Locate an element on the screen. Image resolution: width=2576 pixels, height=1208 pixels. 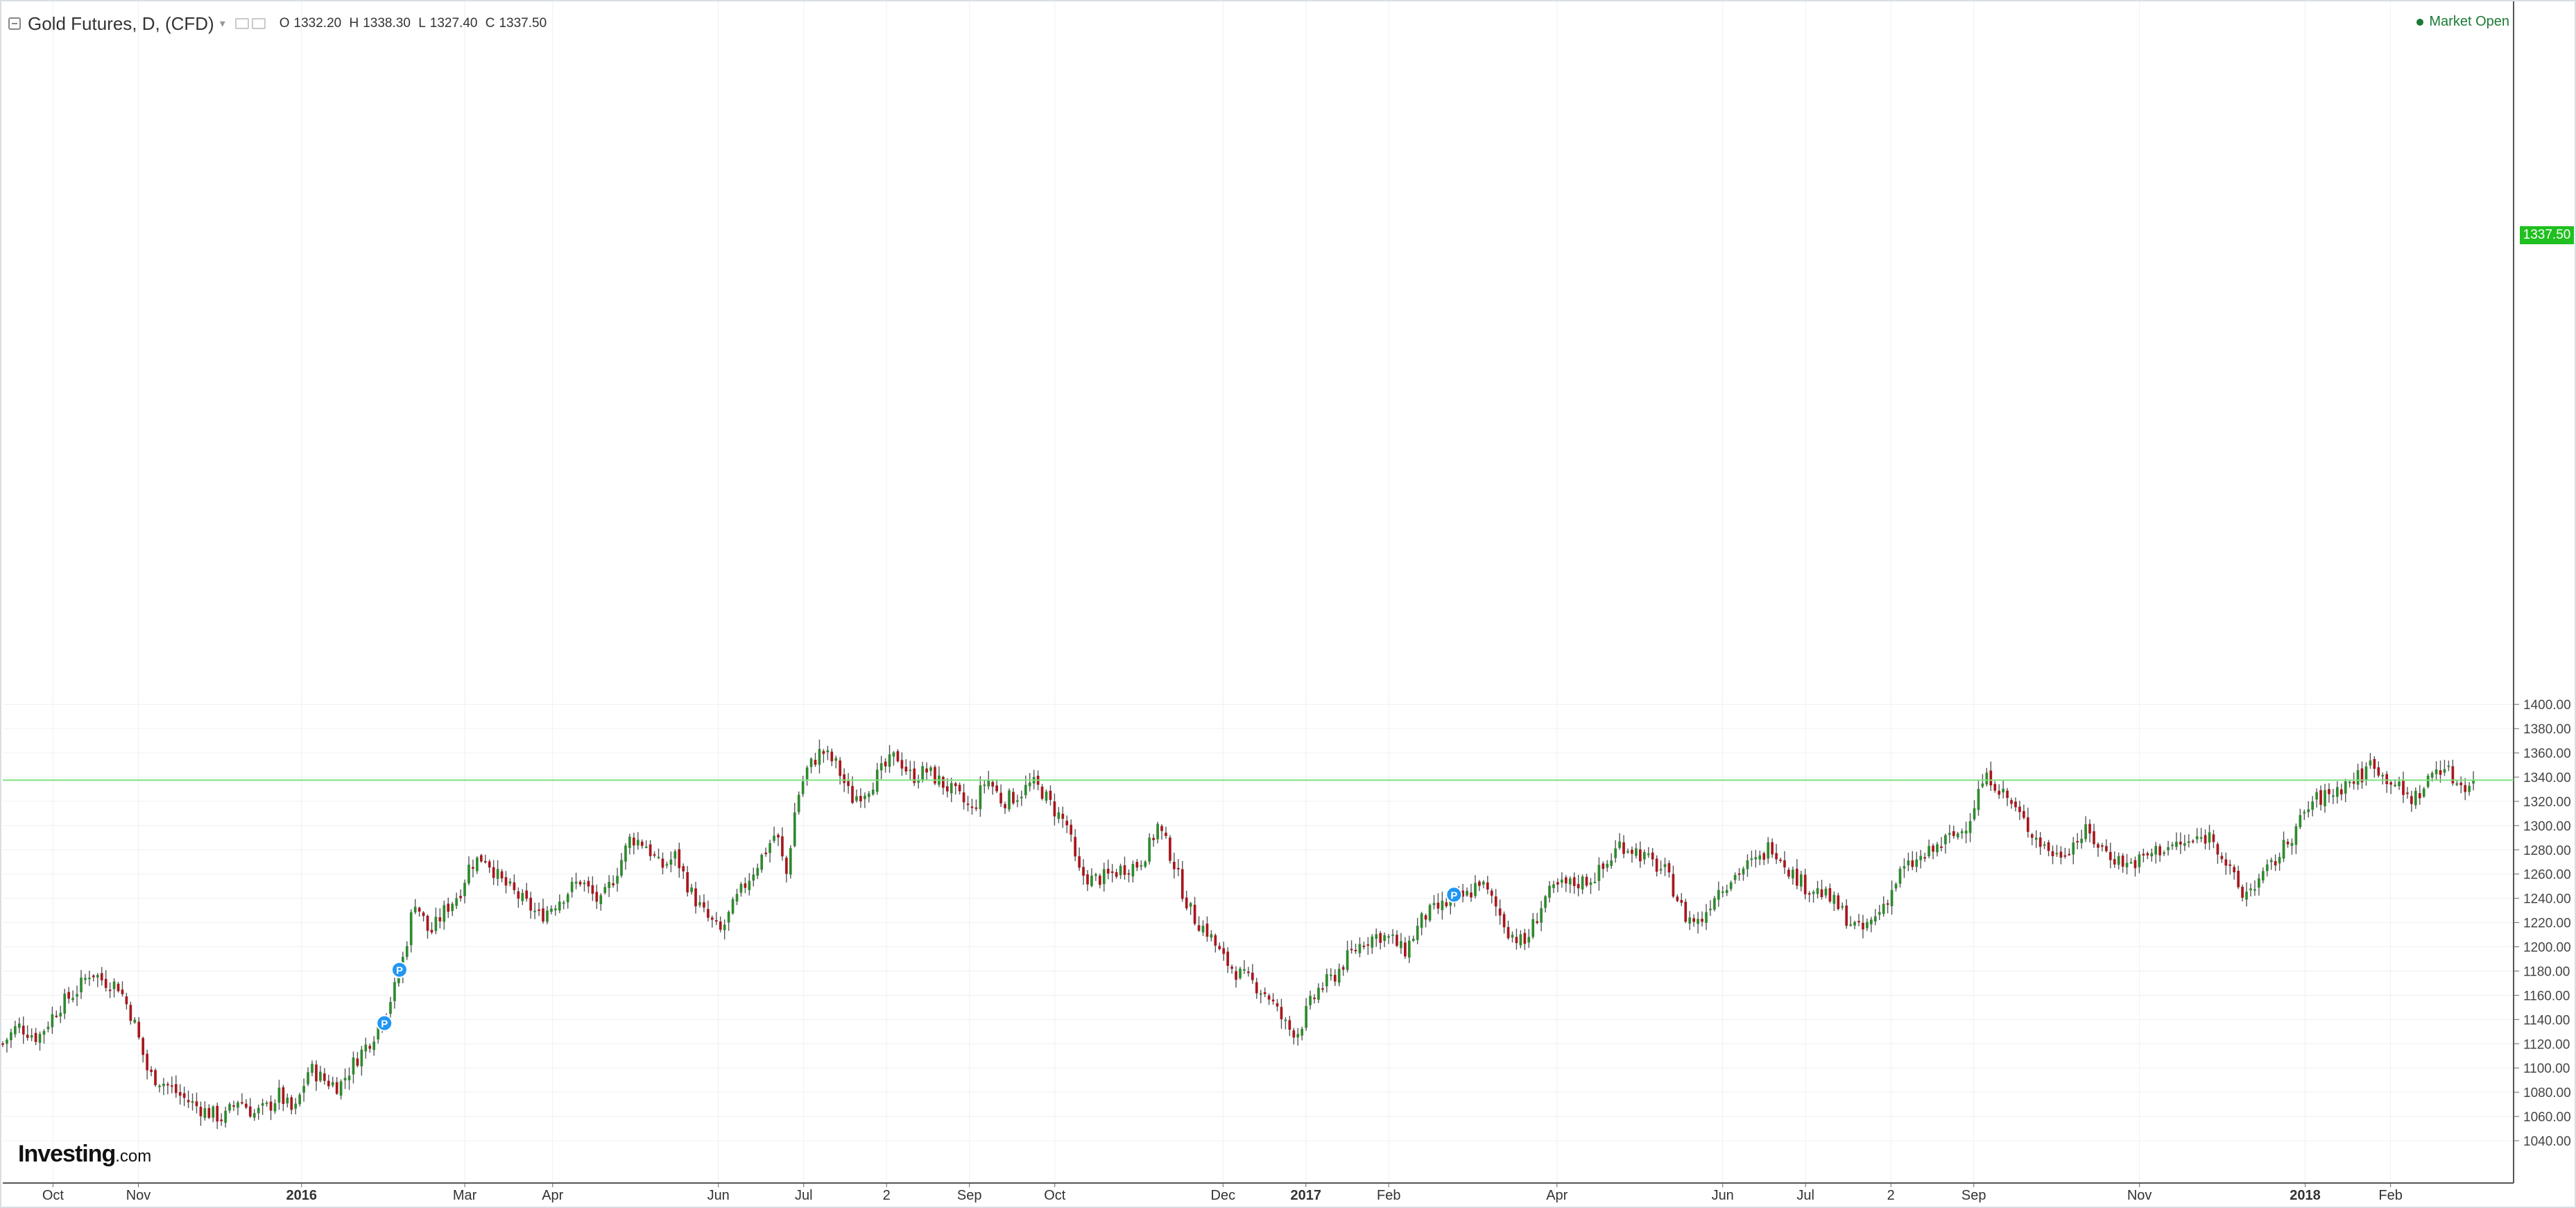
settings-icon is located at coordinates (241, 23).